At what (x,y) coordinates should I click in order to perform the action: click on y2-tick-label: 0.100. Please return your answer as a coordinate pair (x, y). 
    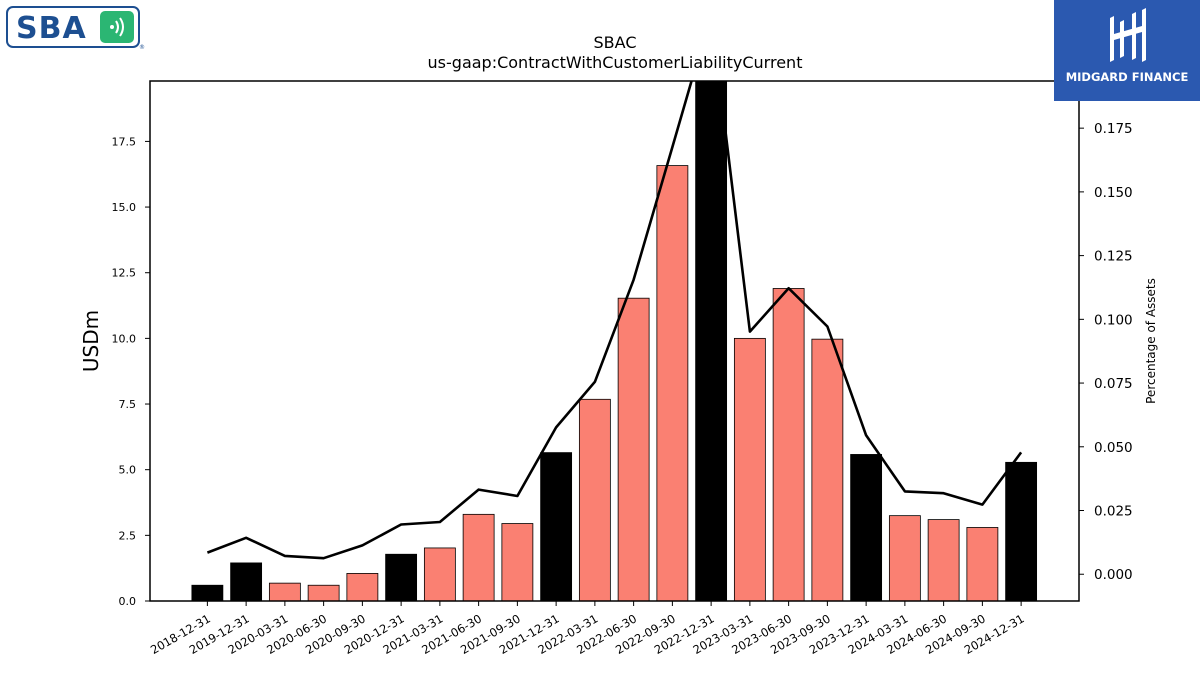
    Looking at the image, I should click on (1113, 320).